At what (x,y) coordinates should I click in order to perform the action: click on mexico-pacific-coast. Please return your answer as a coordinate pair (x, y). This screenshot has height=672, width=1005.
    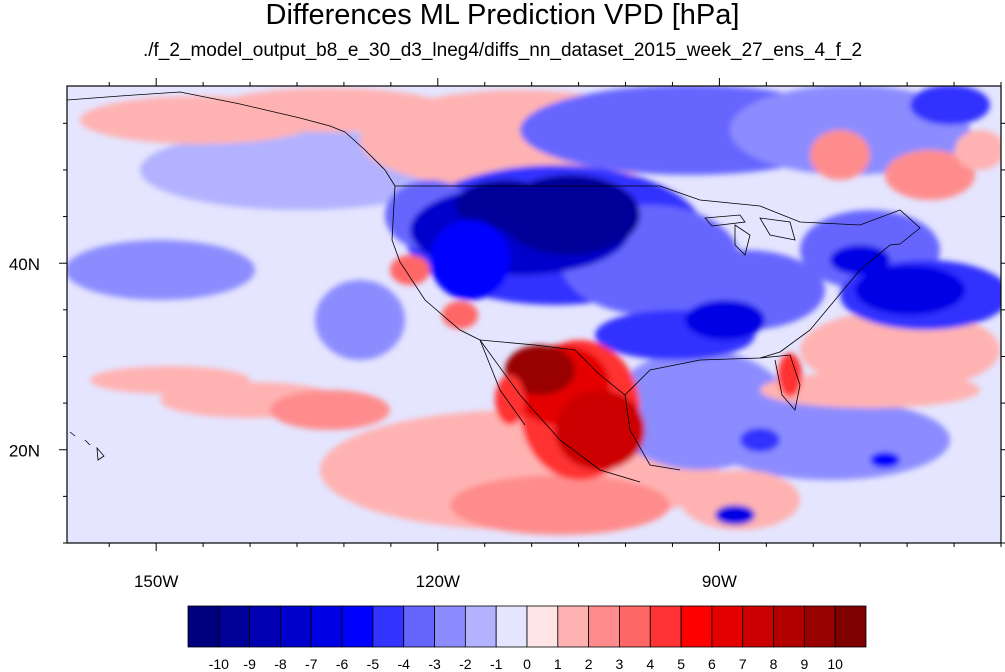
    Looking at the image, I should click on (560, 411).